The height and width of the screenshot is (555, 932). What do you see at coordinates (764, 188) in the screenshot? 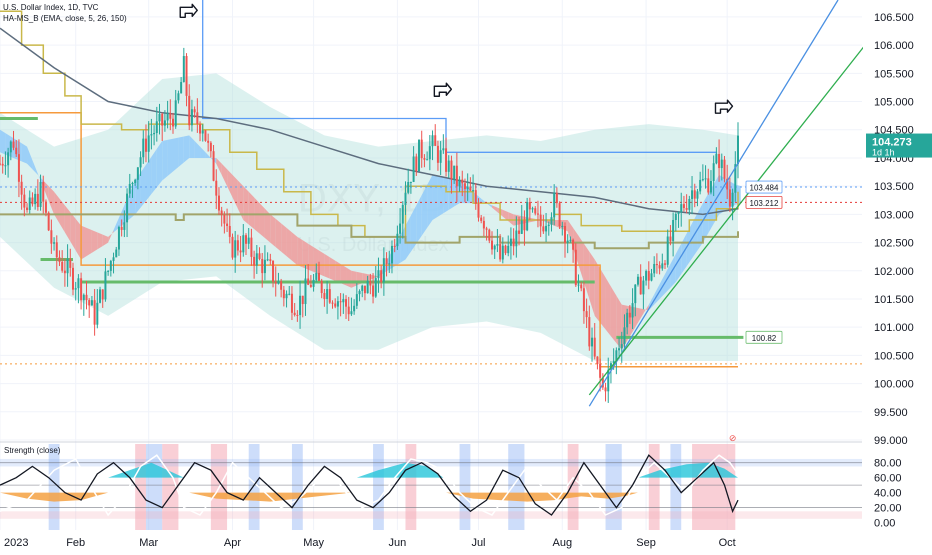
I see `price-marker-label: 103.484` at bounding box center [764, 188].